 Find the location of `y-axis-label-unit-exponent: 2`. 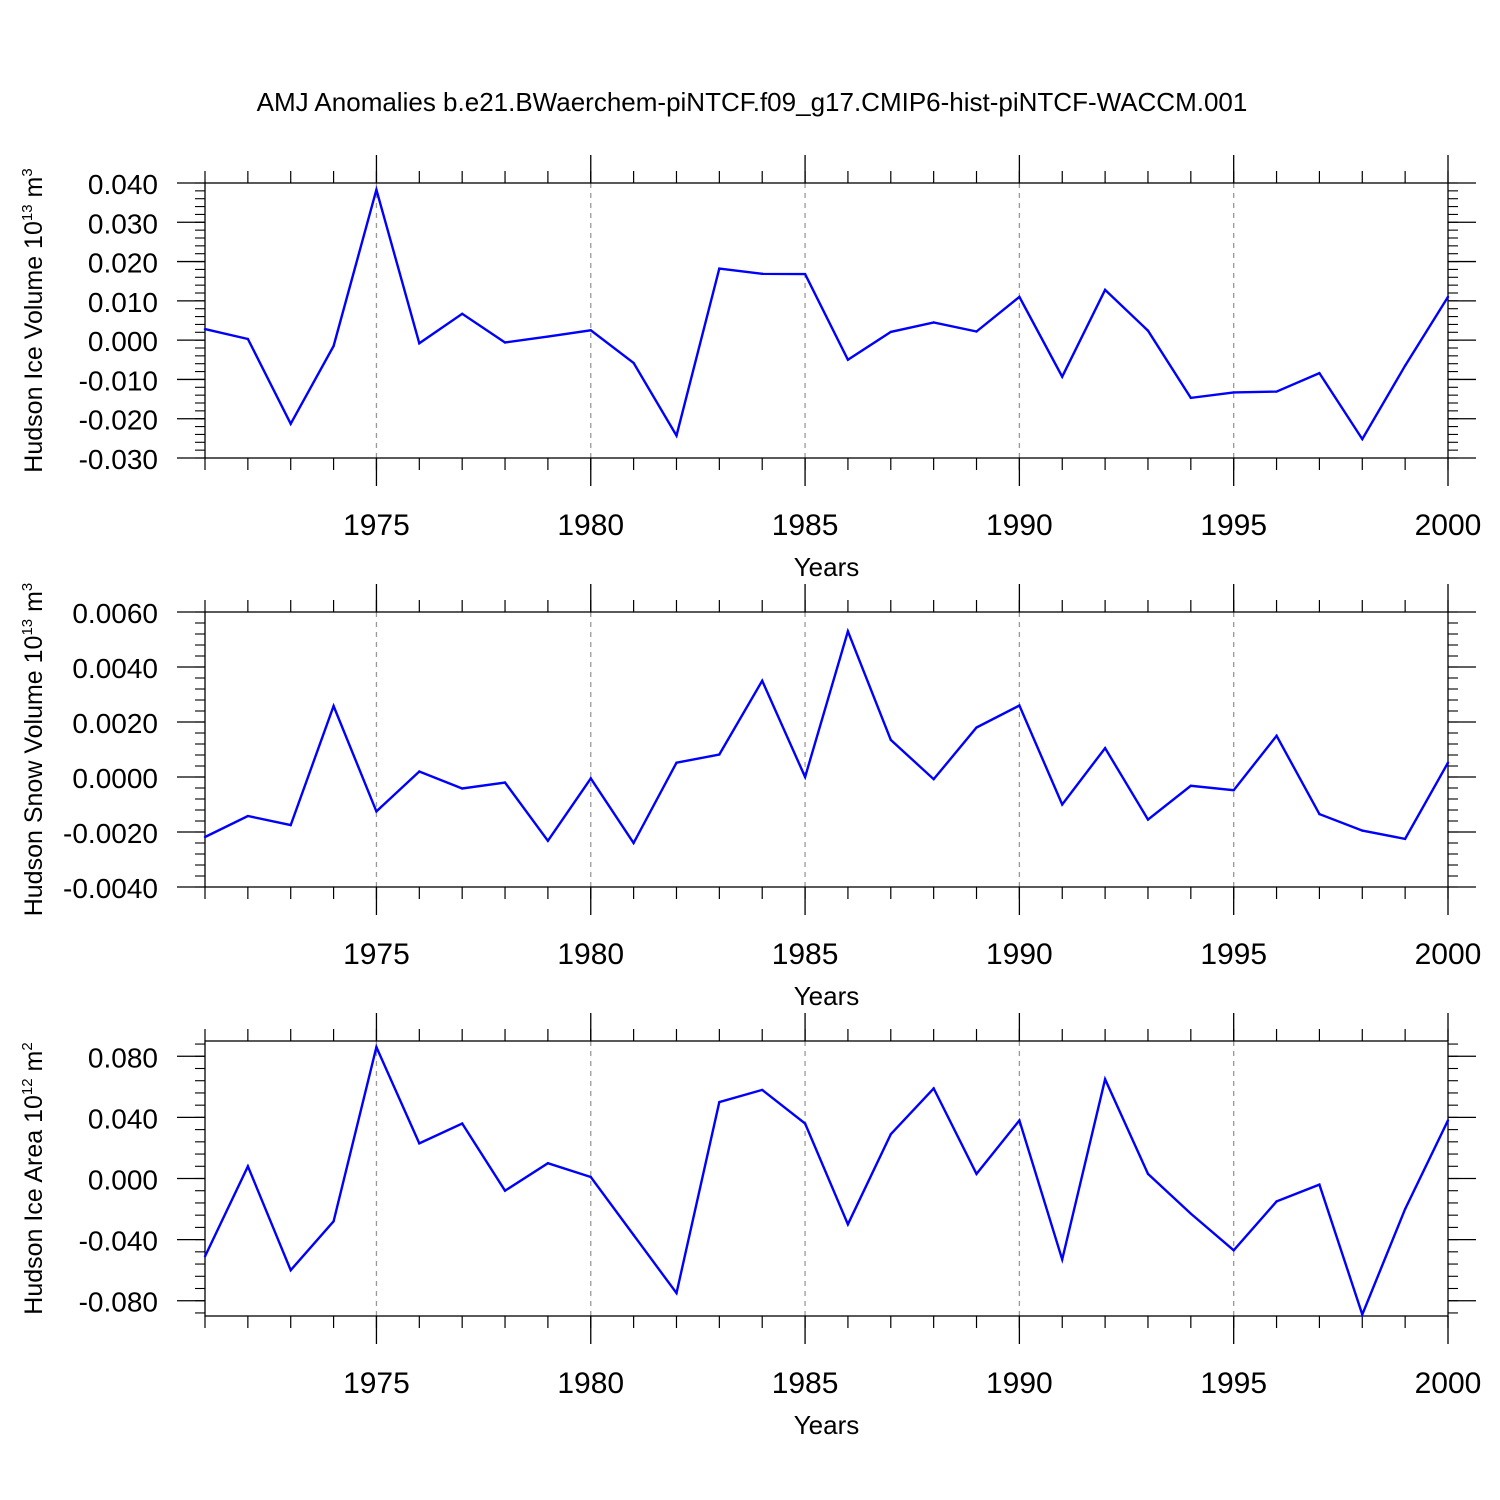

y-axis-label-unit-exponent: 2 is located at coordinates (27, 1046).